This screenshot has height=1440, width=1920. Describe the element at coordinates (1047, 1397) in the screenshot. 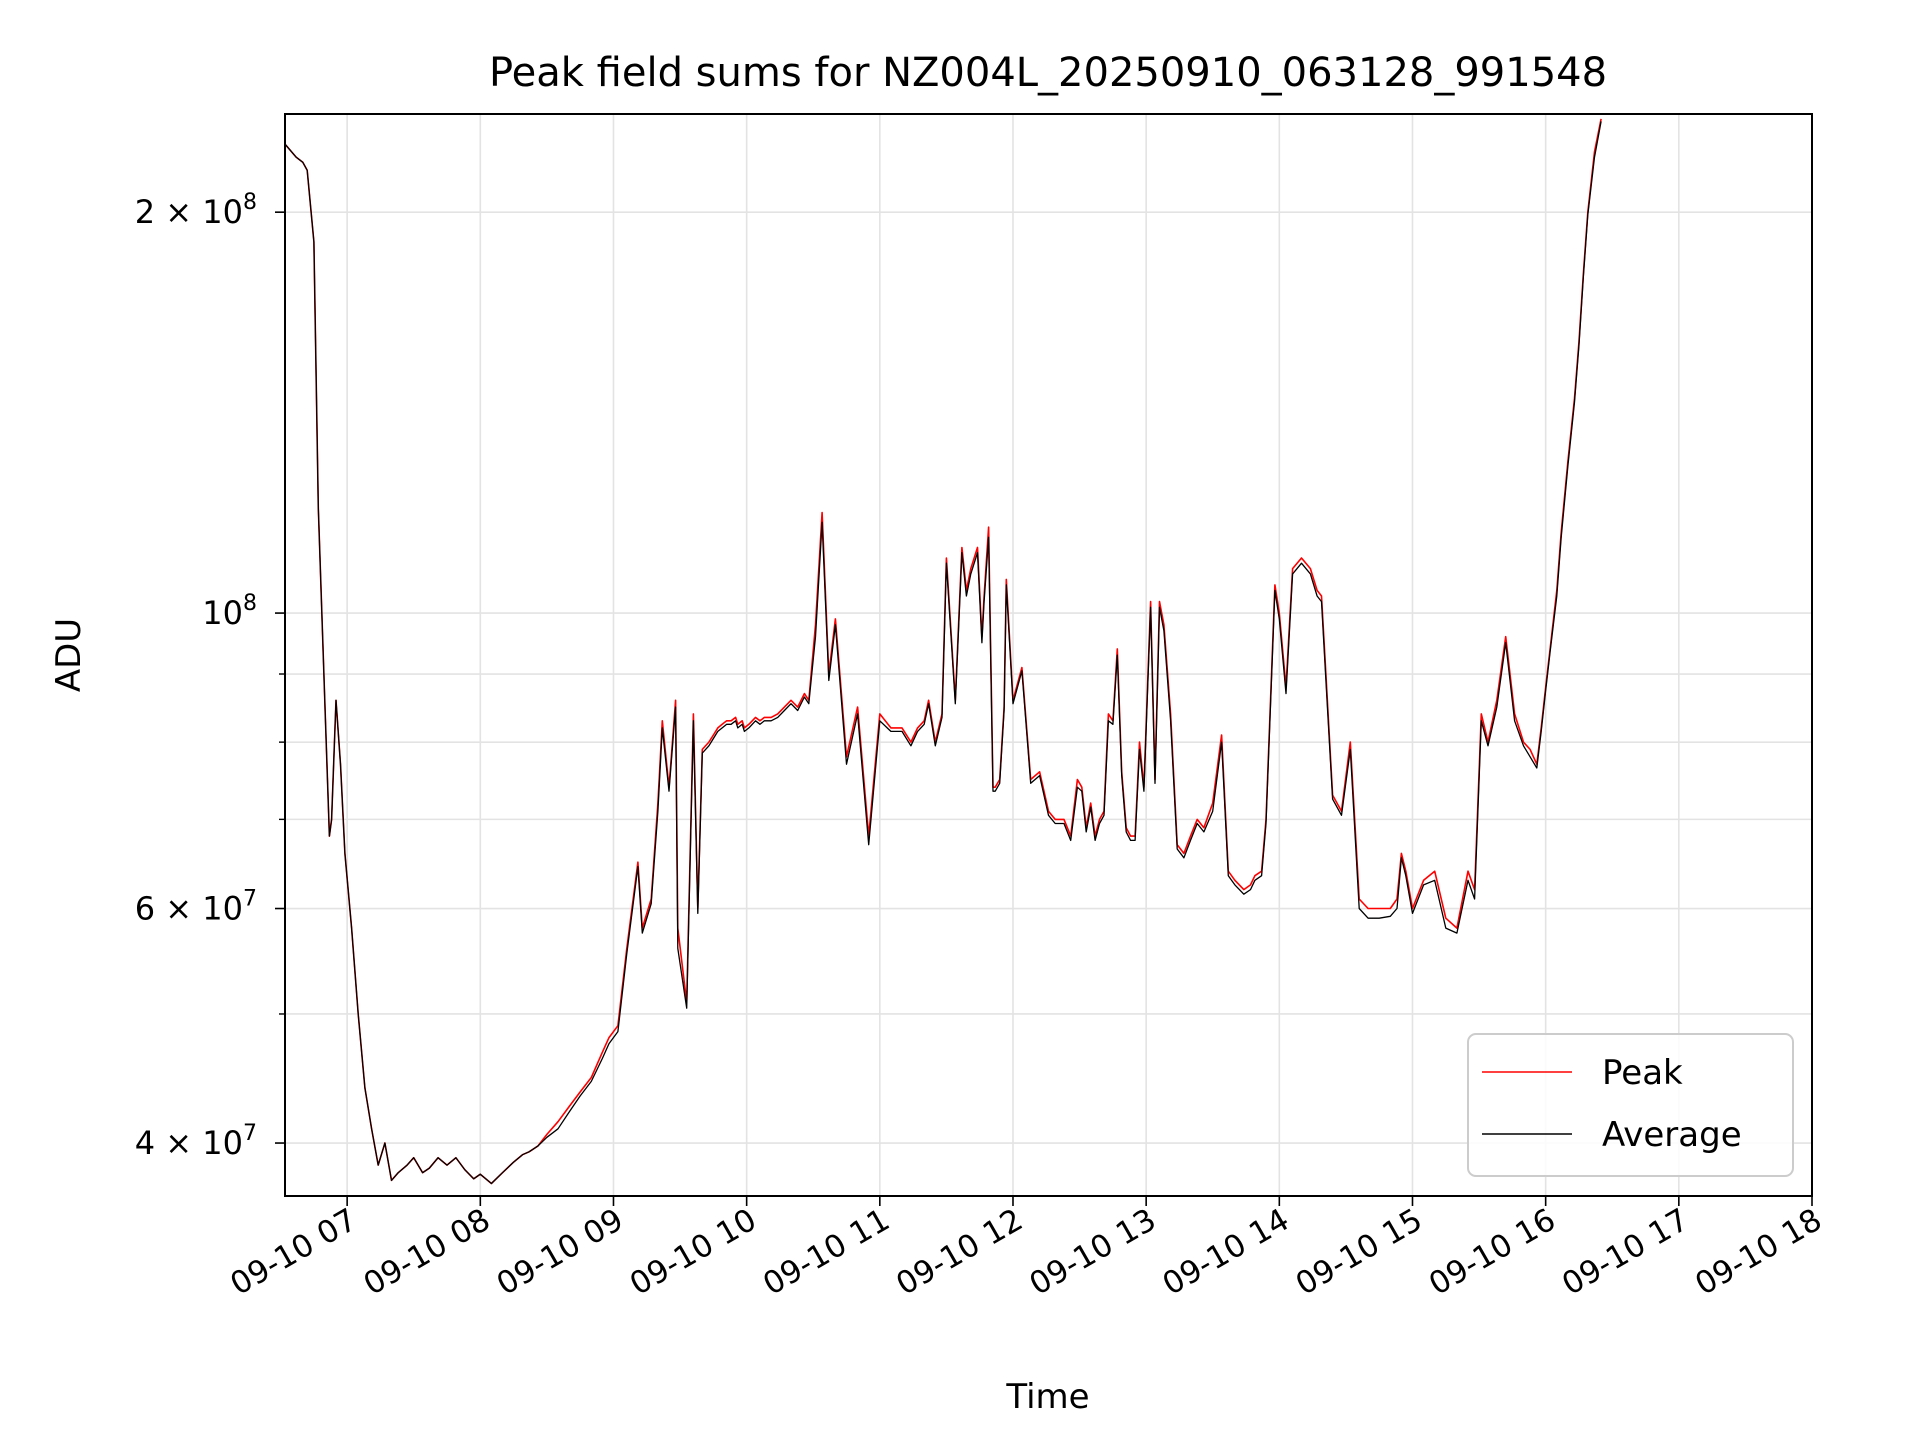

I see `x-axis-label: Time` at that location.